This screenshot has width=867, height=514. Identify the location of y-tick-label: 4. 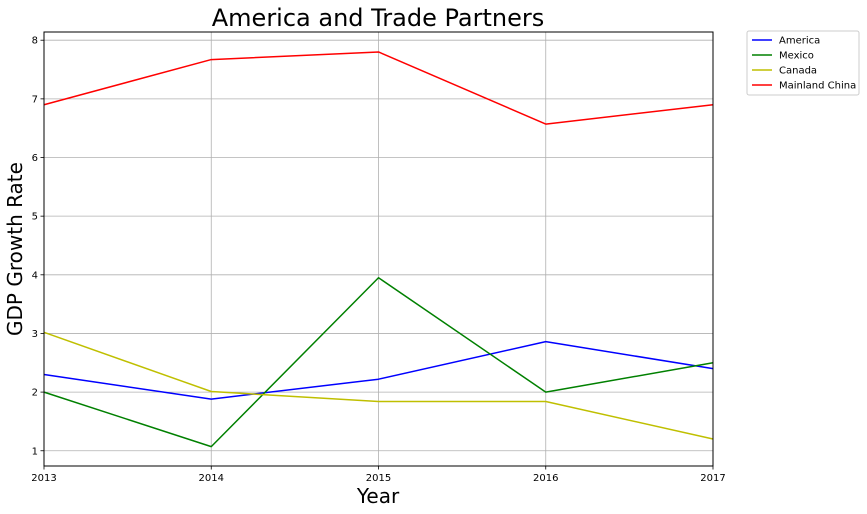
(35, 275).